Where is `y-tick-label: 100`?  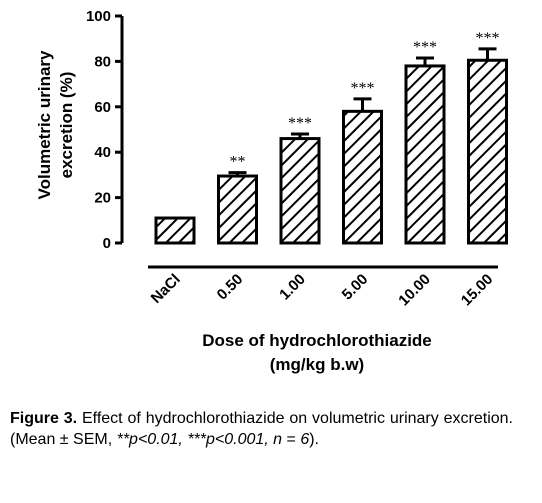
y-tick-label: 100 is located at coordinates (98, 16).